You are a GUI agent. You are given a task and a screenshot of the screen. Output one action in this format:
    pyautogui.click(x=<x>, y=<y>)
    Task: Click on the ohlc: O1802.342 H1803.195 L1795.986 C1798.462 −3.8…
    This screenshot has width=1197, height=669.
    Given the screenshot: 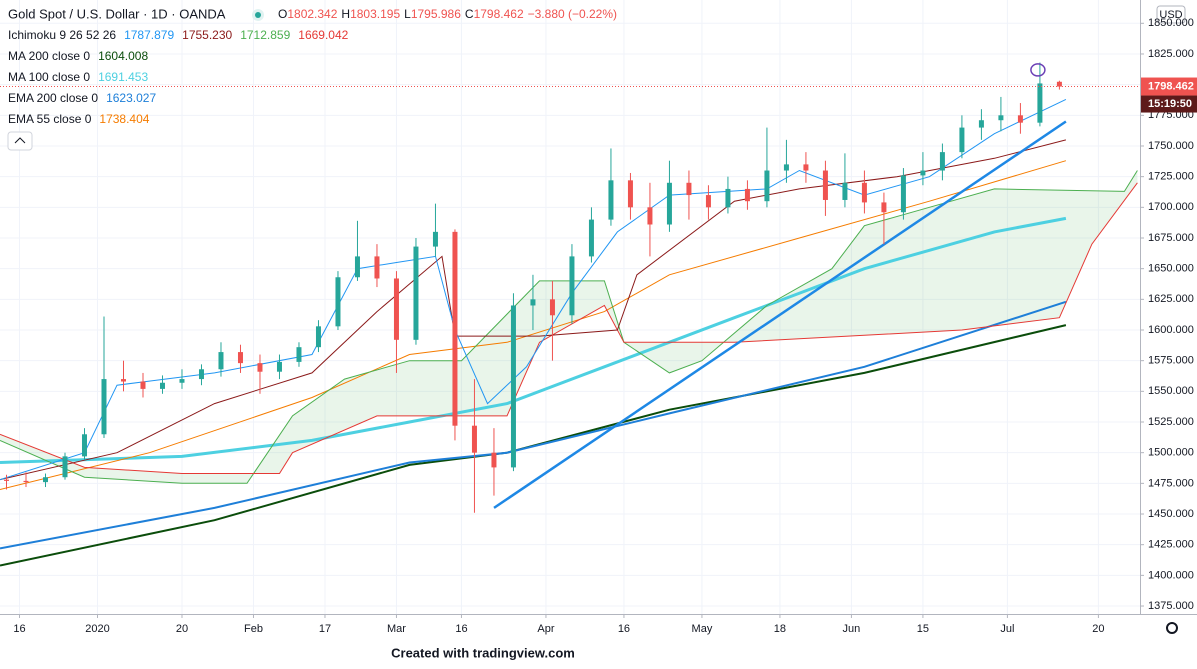 What is the action you would take?
    pyautogui.click(x=447, y=14)
    